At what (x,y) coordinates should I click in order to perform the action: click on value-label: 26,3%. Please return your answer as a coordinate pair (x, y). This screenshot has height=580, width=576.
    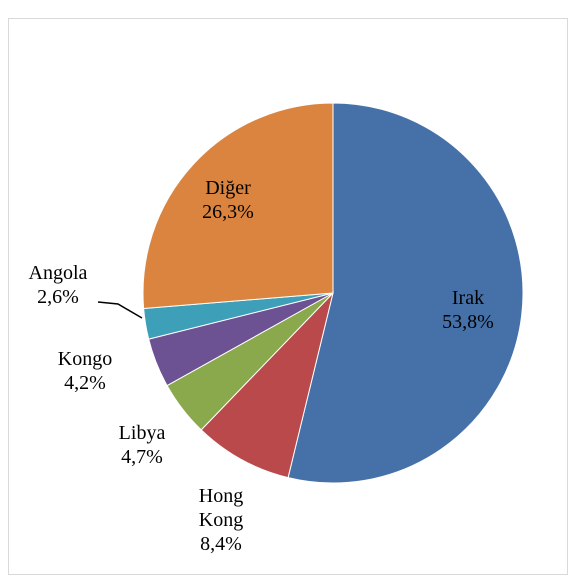
    Looking at the image, I should click on (228, 212).